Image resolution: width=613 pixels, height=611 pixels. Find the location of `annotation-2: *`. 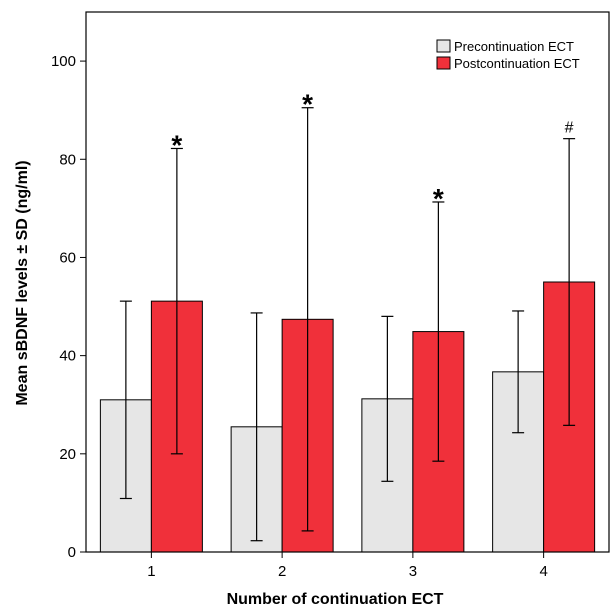

annotation-2: * is located at coordinates (307, 104).